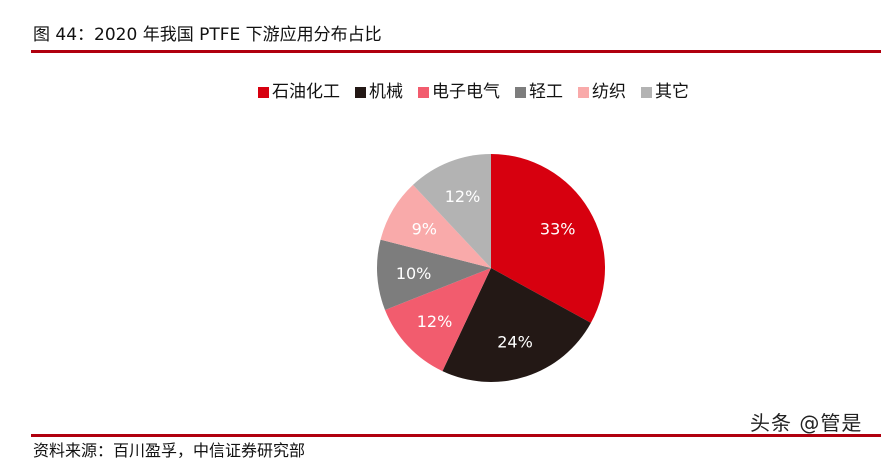 This screenshot has height=461, width=881. I want to click on legend-item-textile: 纺织, so click(602, 92).